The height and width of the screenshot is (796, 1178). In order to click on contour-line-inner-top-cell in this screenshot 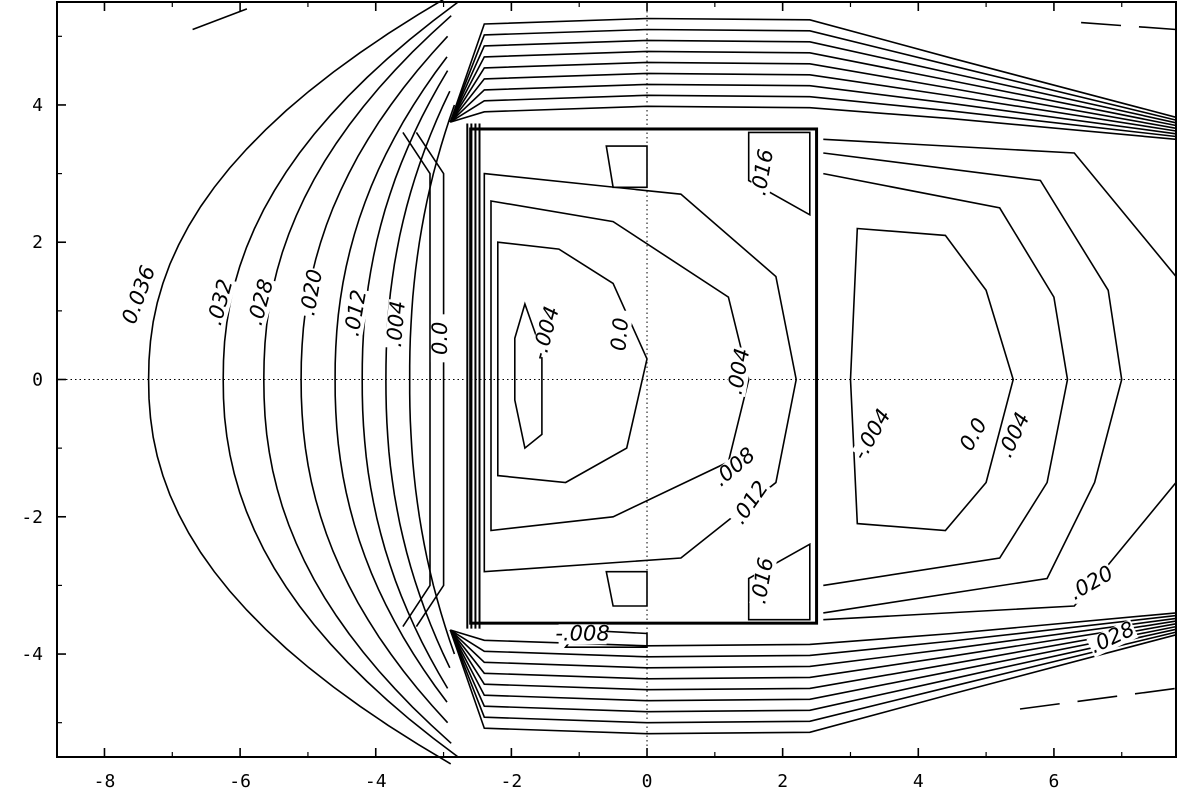, I will do `click(626, 167)`.